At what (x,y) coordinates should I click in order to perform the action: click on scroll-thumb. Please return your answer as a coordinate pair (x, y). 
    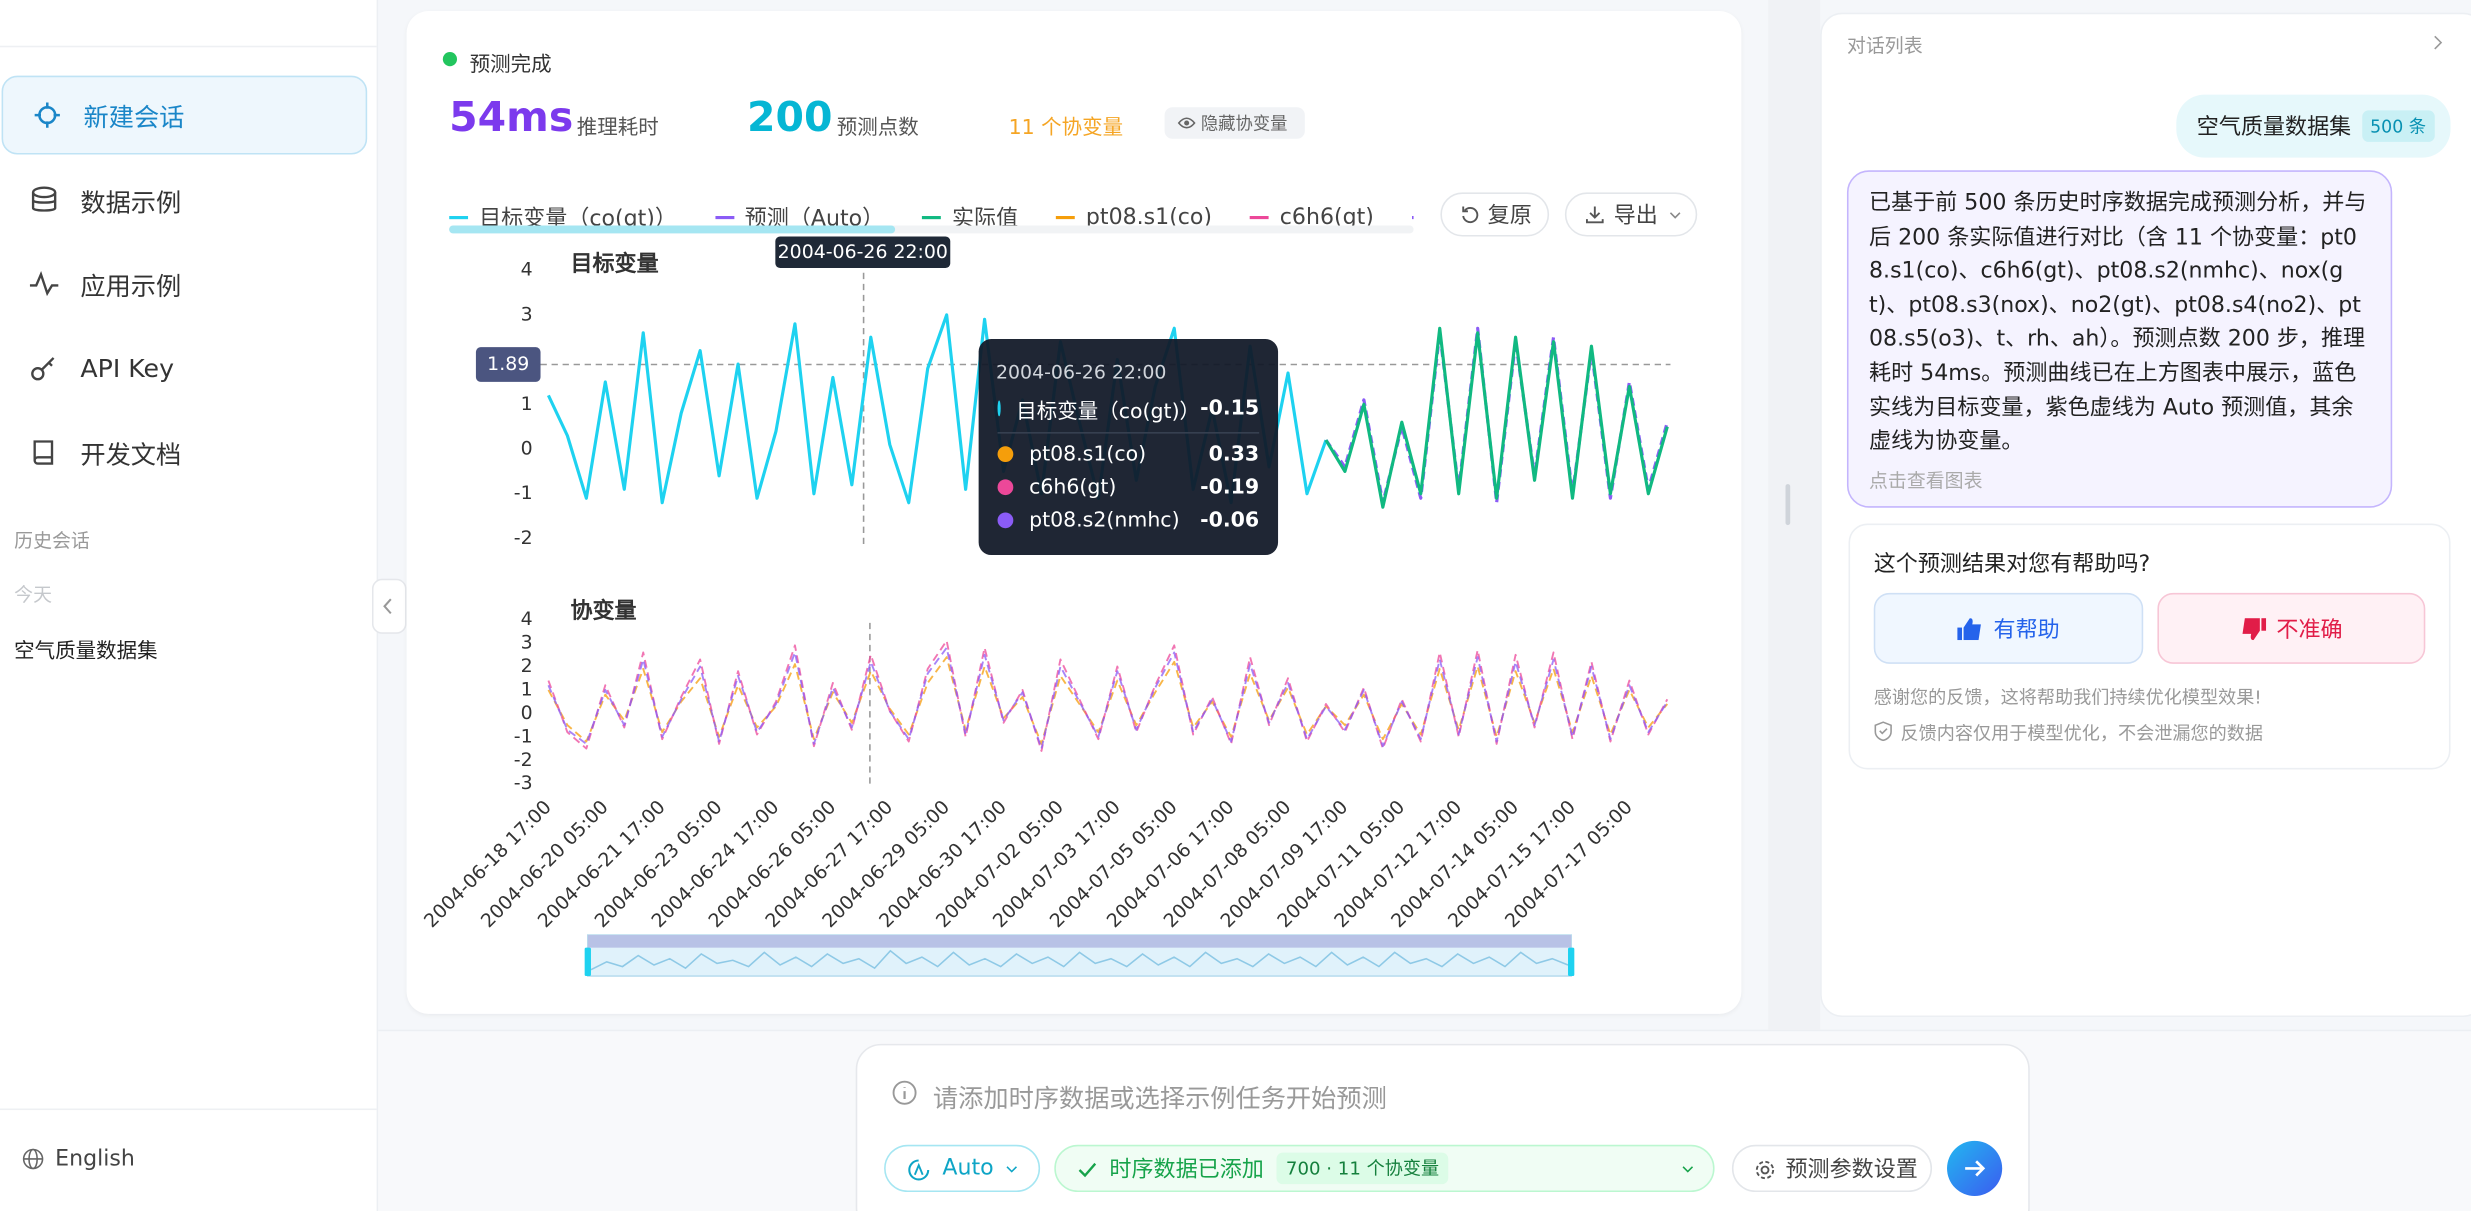
    Looking at the image, I should click on (672, 229).